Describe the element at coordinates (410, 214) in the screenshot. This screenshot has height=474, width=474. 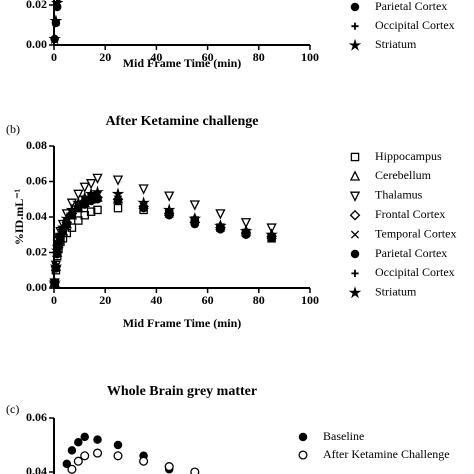
I see `legend-label: Frontal Cortex` at that location.